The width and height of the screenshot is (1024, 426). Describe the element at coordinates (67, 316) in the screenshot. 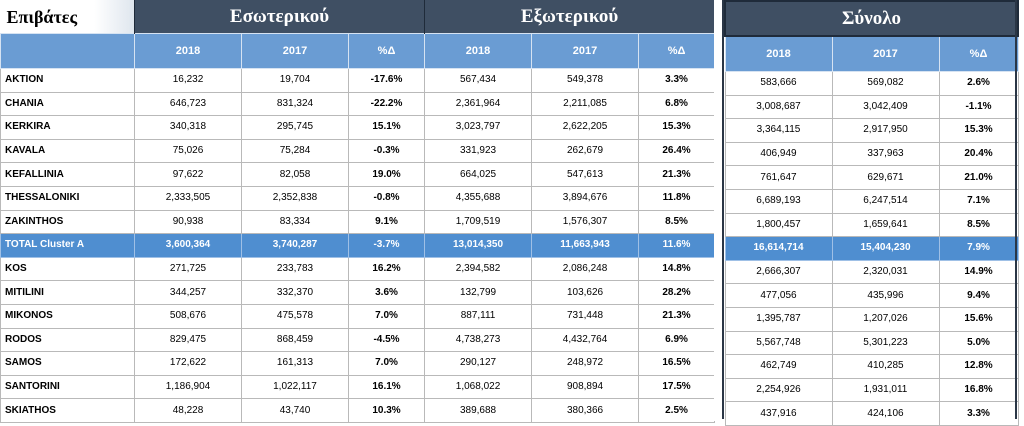

I see `airport-name: MIKONOS` at that location.